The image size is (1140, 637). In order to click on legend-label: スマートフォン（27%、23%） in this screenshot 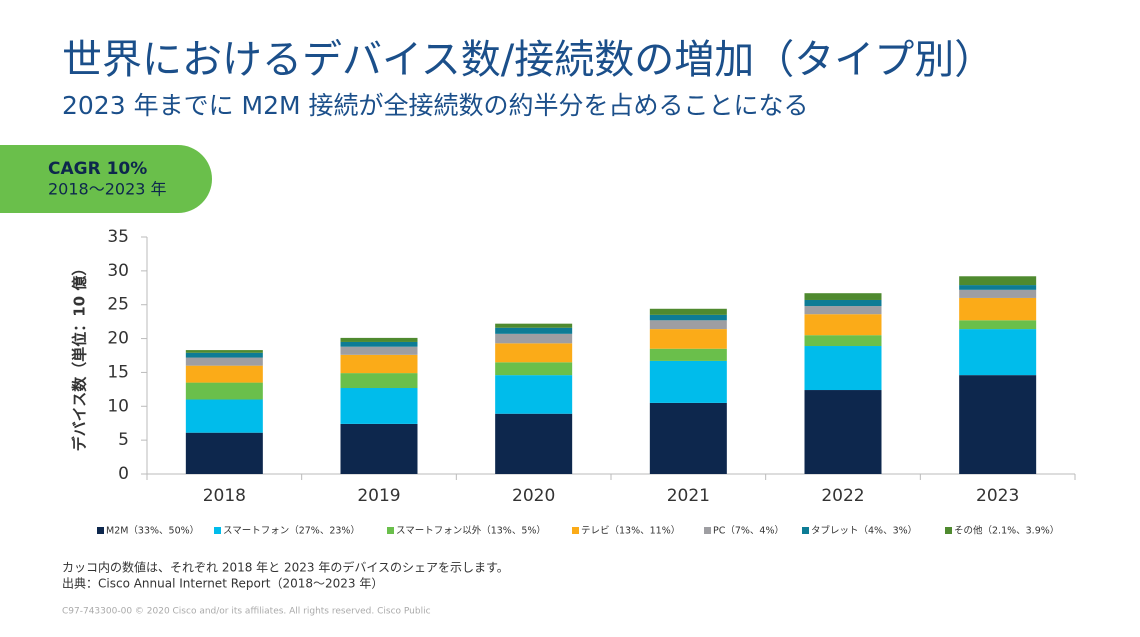, I will do `click(291, 531)`.